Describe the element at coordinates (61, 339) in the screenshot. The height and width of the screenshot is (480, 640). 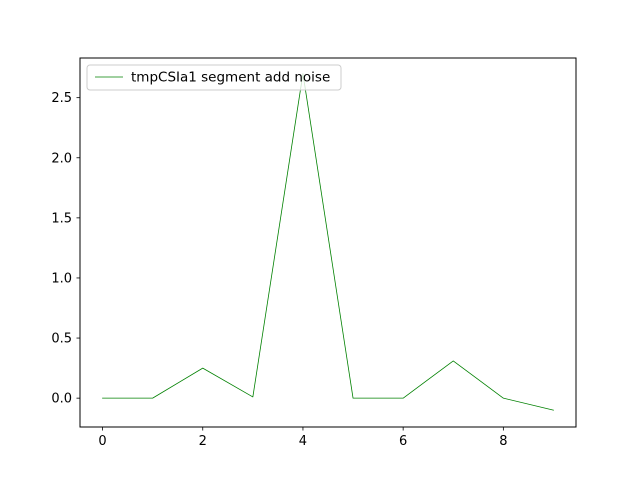
I see `y-tick-label: 0.5` at that location.